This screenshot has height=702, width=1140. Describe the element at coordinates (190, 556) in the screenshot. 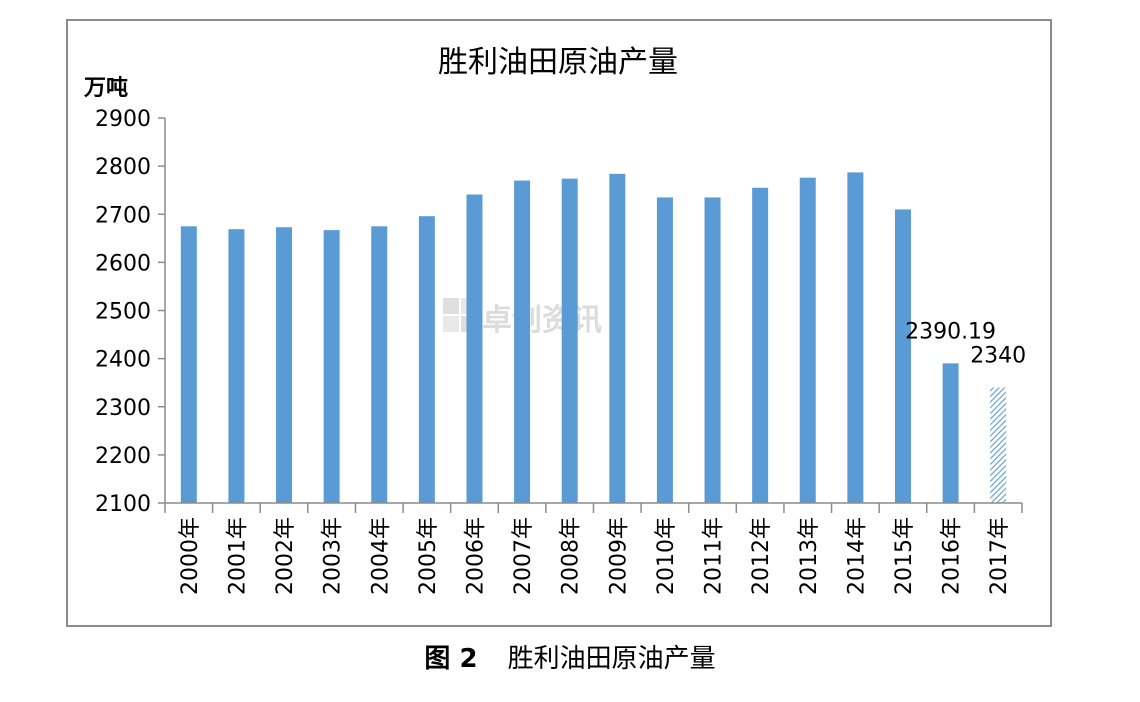

I see `x-tick-label: 2000年` at that location.